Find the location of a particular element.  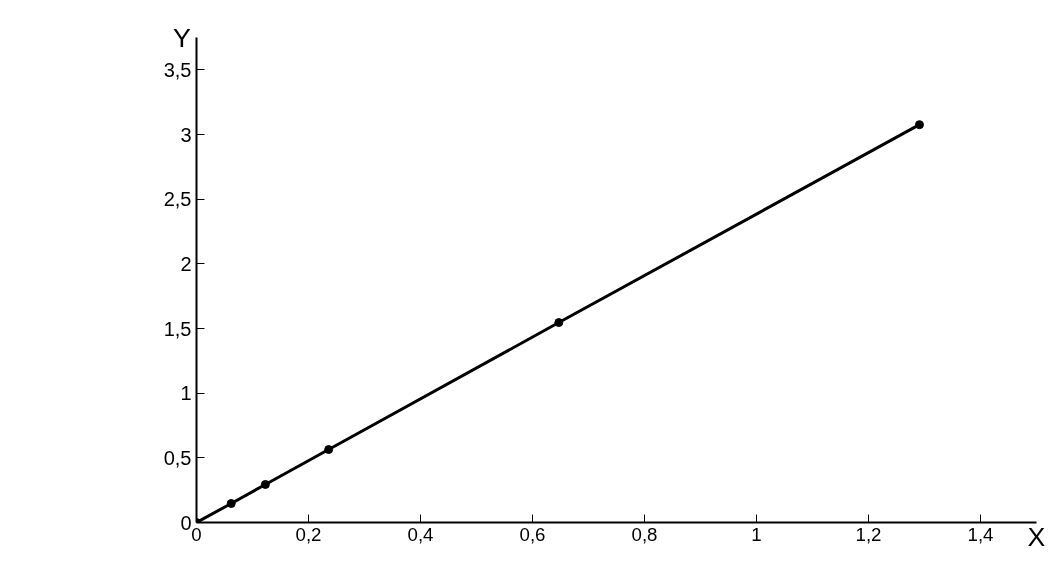

y-tick-label: 2,5 is located at coordinates (177, 199).